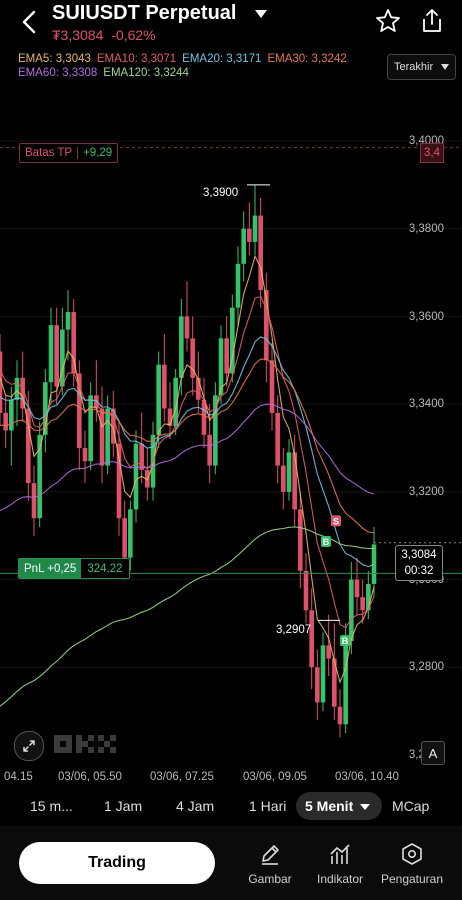 The height and width of the screenshot is (900, 462). Describe the element at coordinates (261, 14) in the screenshot. I see `pair-dropdown-icon` at that location.